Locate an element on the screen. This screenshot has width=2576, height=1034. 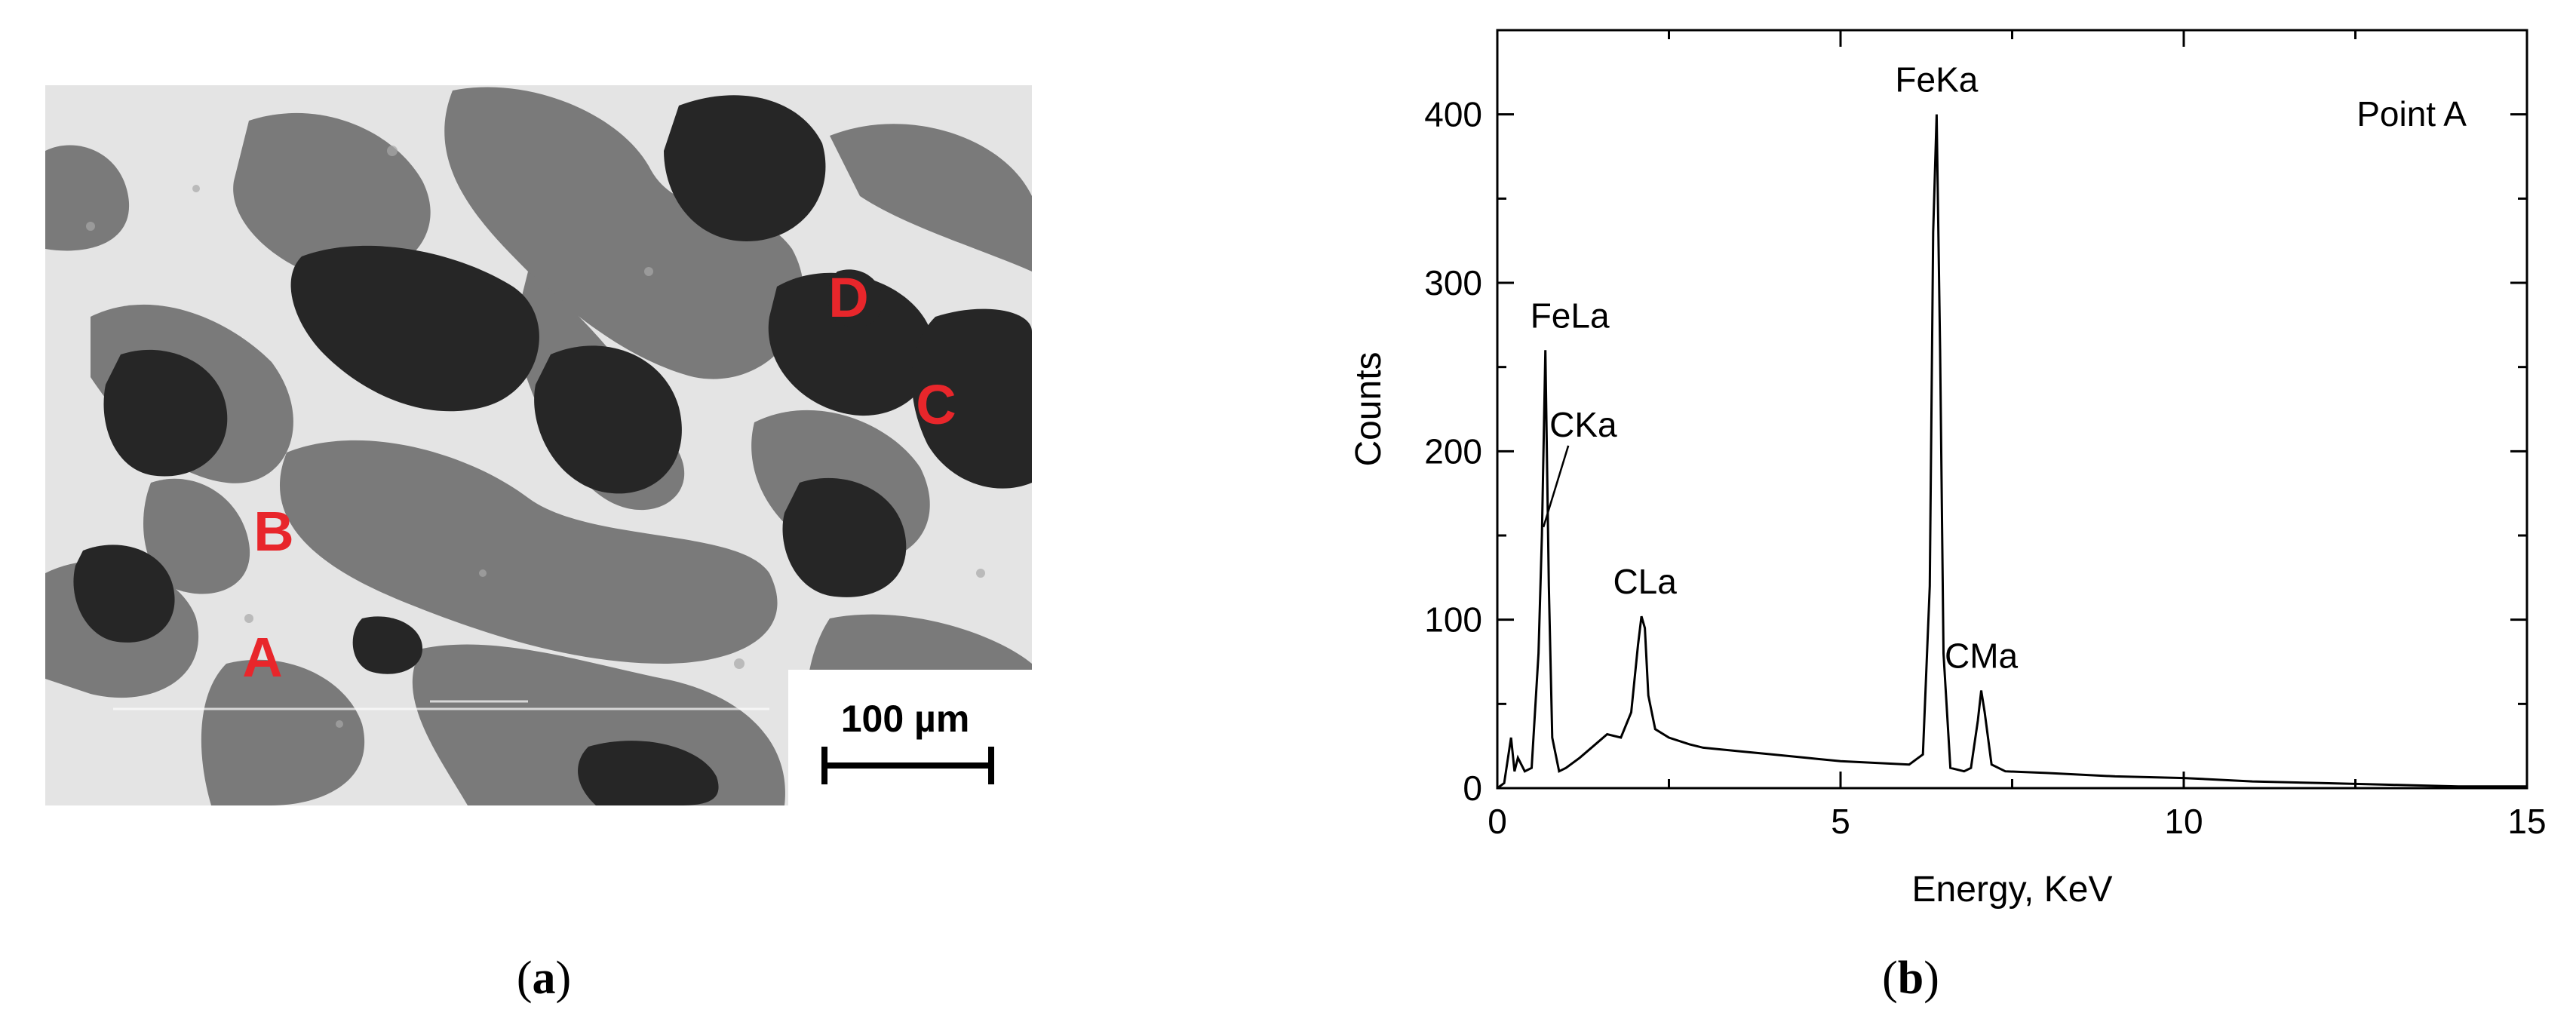
y-tick-label: 200 is located at coordinates (1453, 451).